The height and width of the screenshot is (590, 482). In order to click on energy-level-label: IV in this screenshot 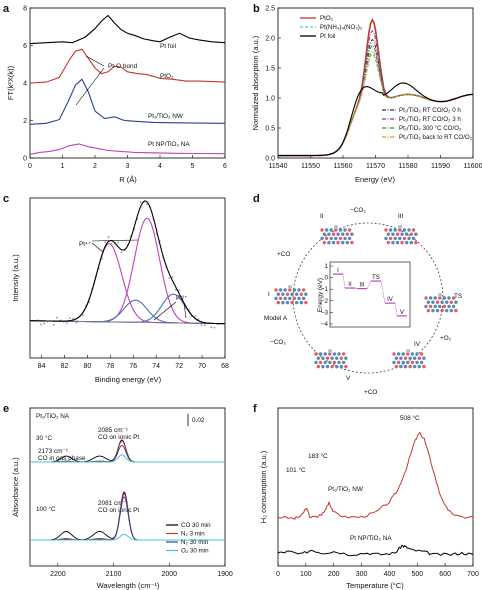, I will do `click(390, 299)`.